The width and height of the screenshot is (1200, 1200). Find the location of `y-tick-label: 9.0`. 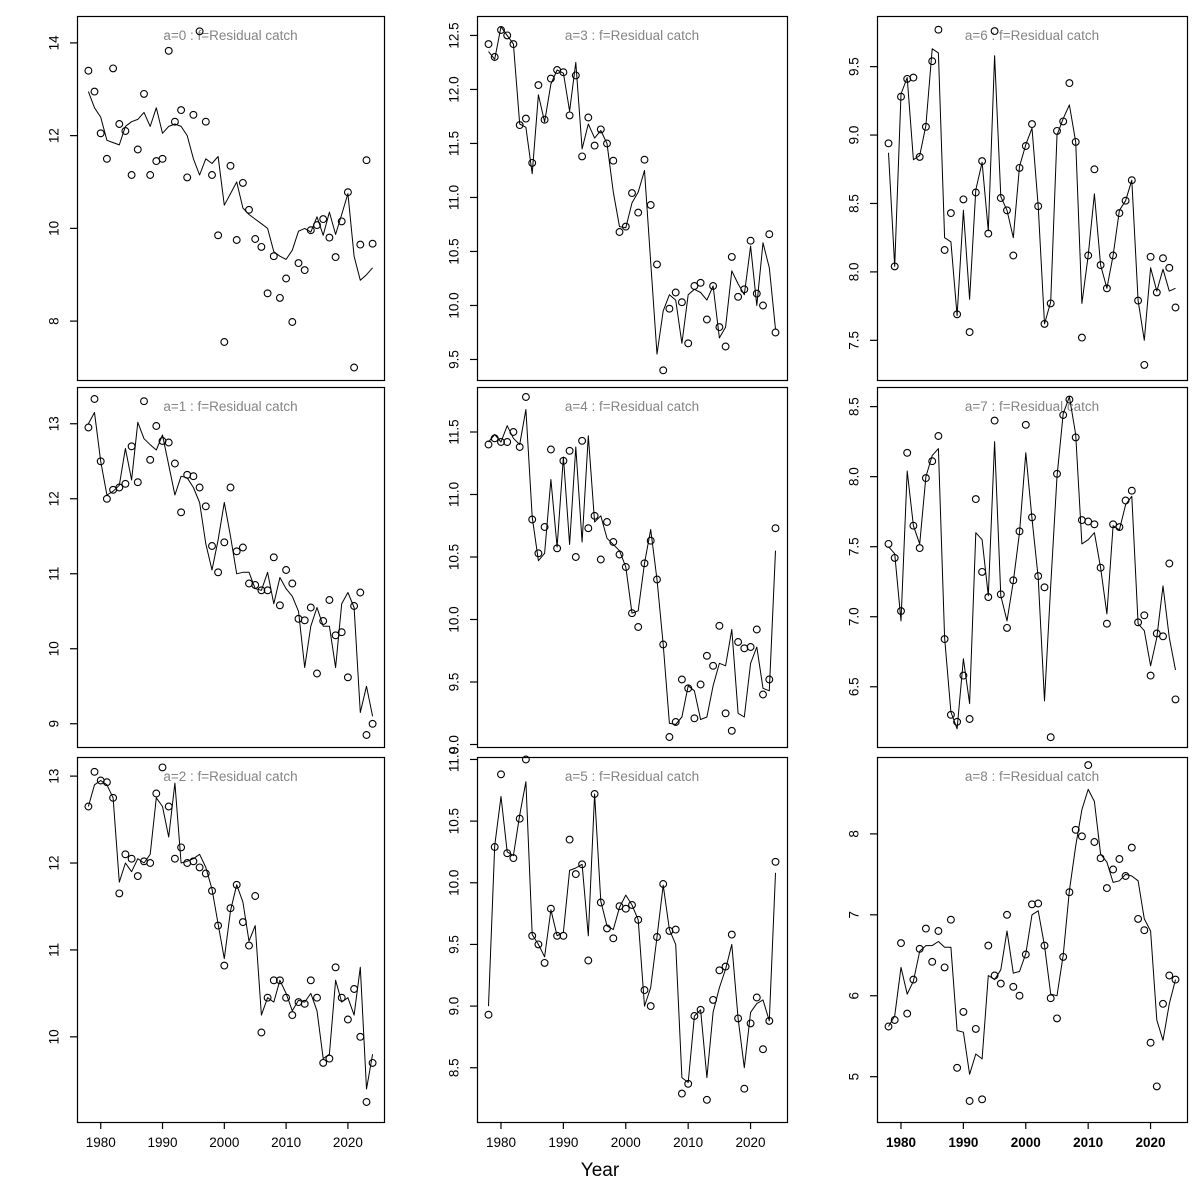

y-tick-label: 9.0 is located at coordinates (854, 135).